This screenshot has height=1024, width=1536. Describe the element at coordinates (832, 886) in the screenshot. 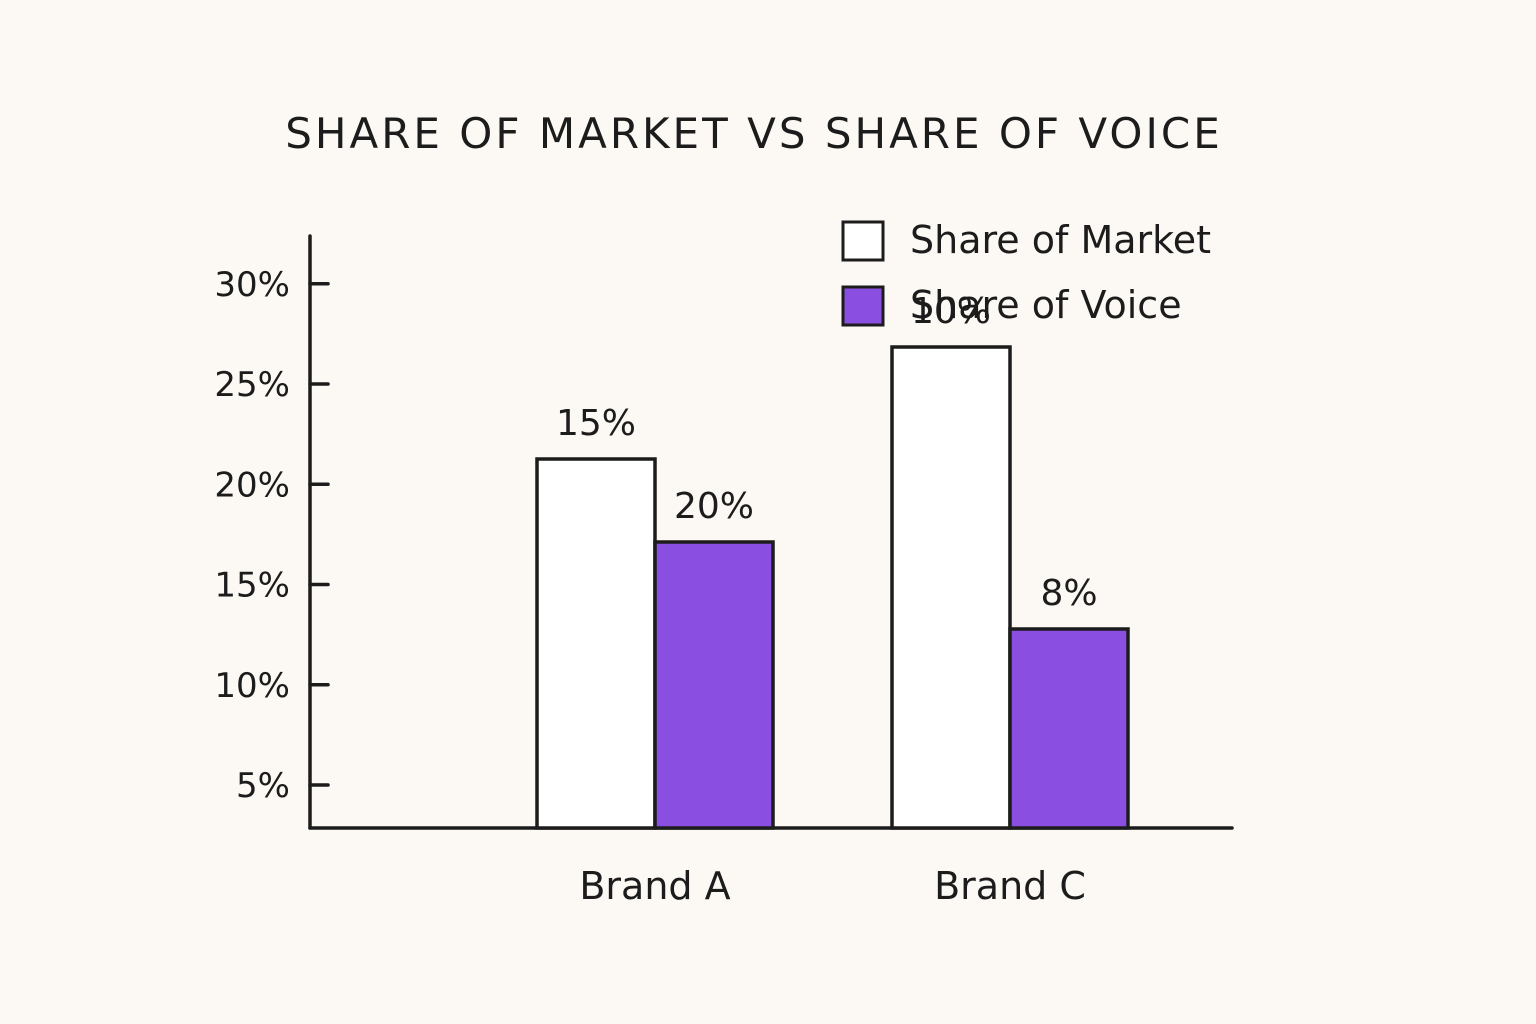

I see `category-labels: Brand A Brand C` at that location.